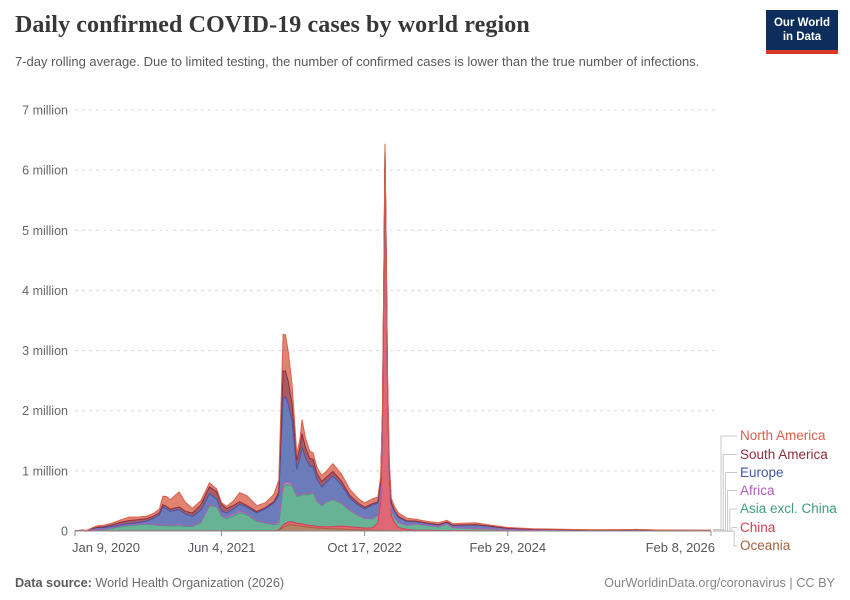 This screenshot has height=600, width=850. What do you see at coordinates (802, 37) in the screenshot?
I see `owid-logo-line2: in Data` at bounding box center [802, 37].